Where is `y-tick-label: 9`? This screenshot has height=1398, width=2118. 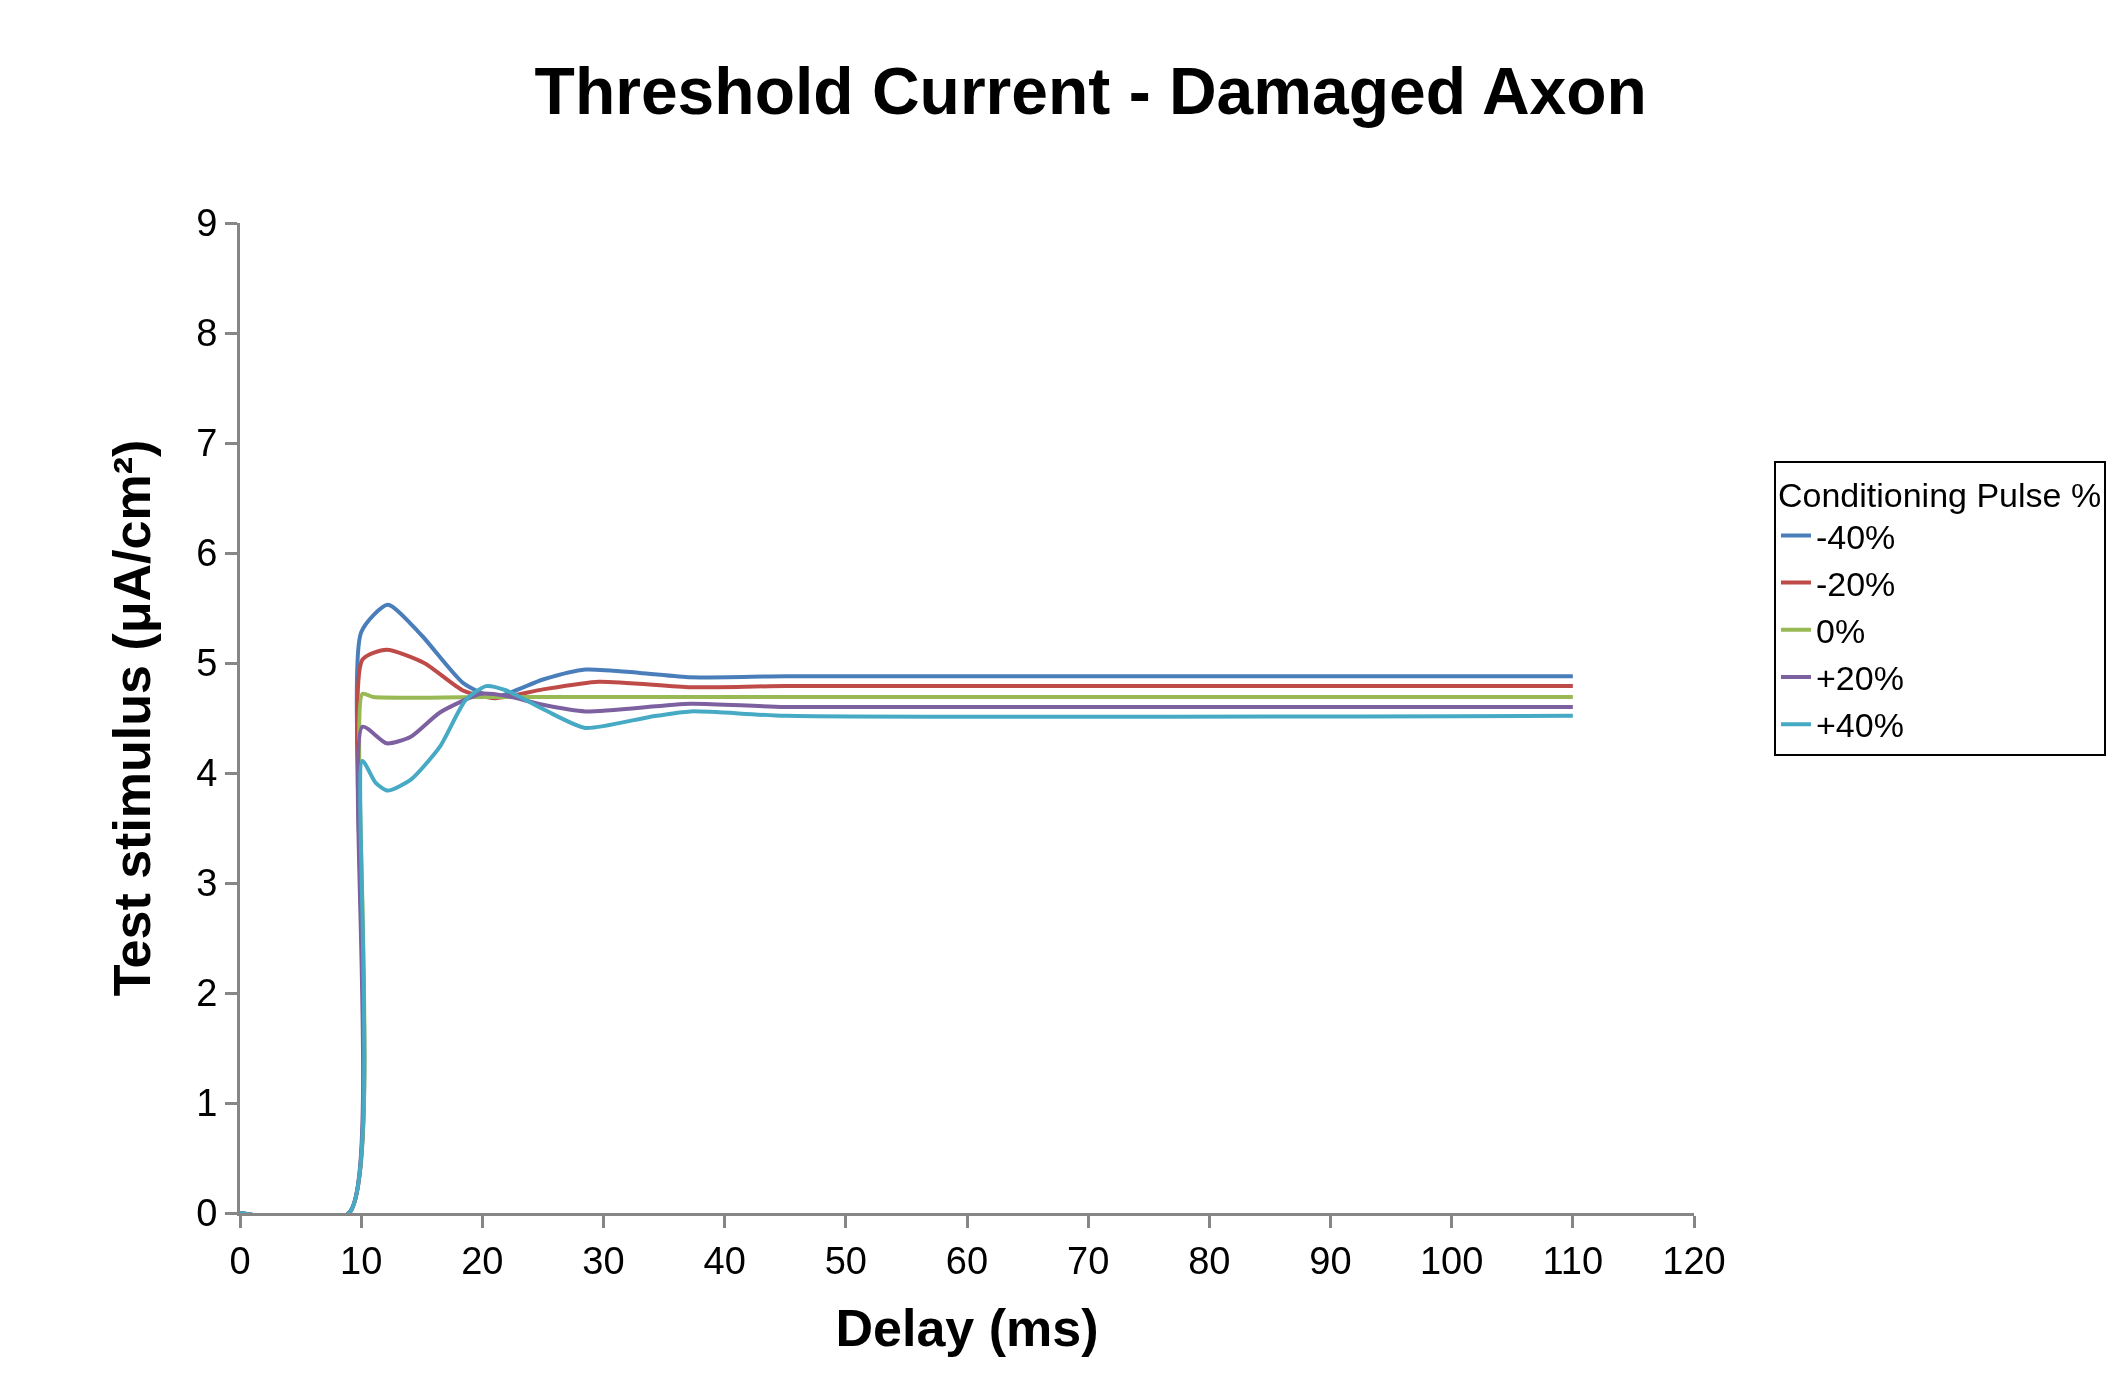
y-tick-label: 9 is located at coordinates (207, 223).